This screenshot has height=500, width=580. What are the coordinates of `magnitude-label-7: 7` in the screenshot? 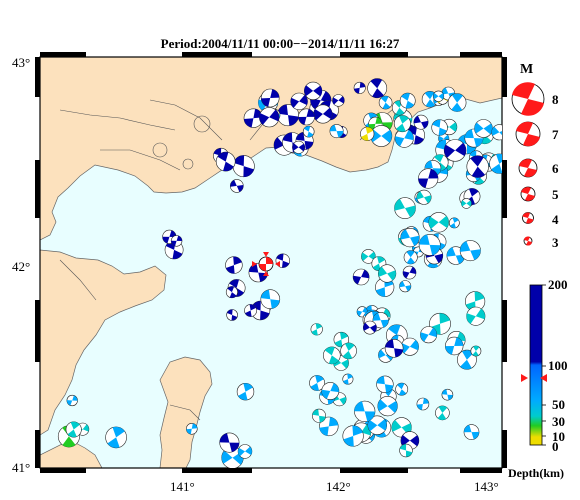 It's located at (555, 134).